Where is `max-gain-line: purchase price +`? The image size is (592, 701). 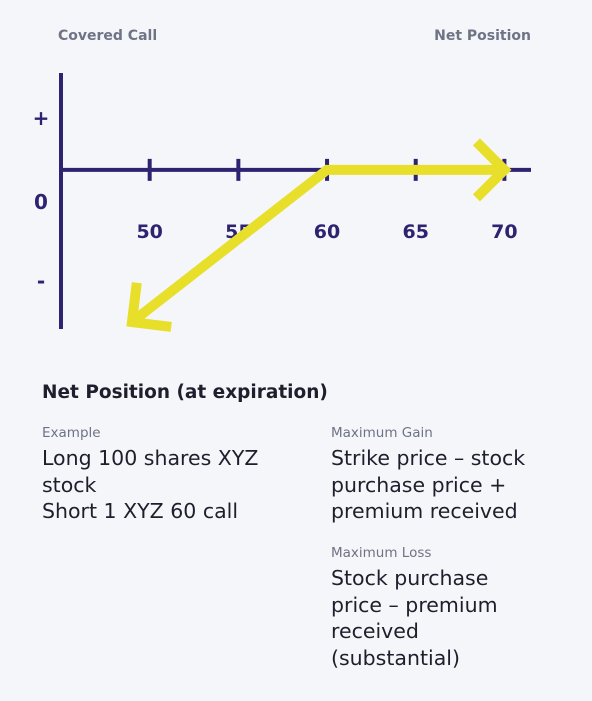 max-gain-line: purchase price + is located at coordinates (419, 484).